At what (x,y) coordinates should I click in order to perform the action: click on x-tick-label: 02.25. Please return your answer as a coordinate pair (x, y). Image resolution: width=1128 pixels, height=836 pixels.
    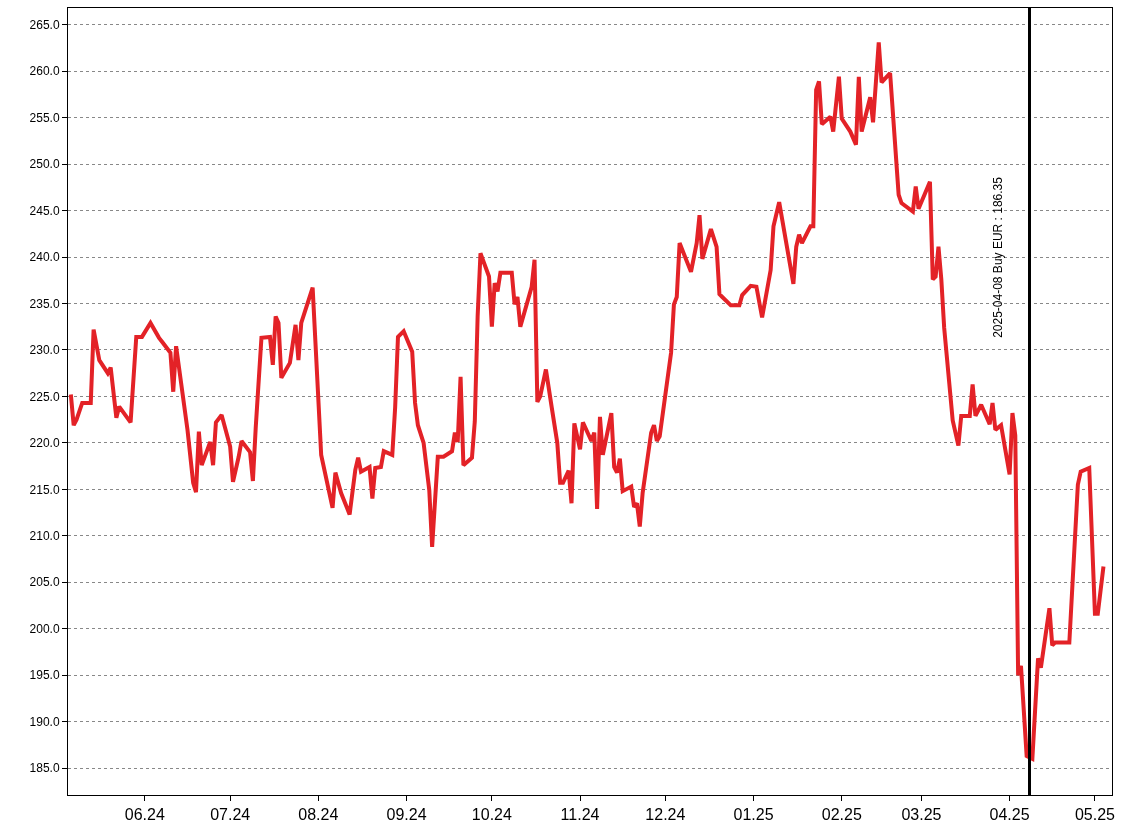
    Looking at the image, I should click on (841, 815).